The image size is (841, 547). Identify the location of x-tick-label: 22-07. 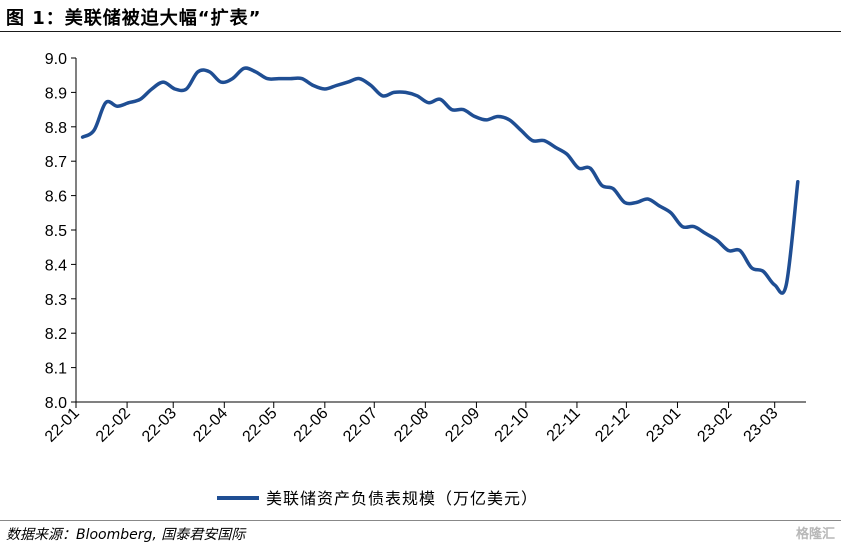
(360, 425).